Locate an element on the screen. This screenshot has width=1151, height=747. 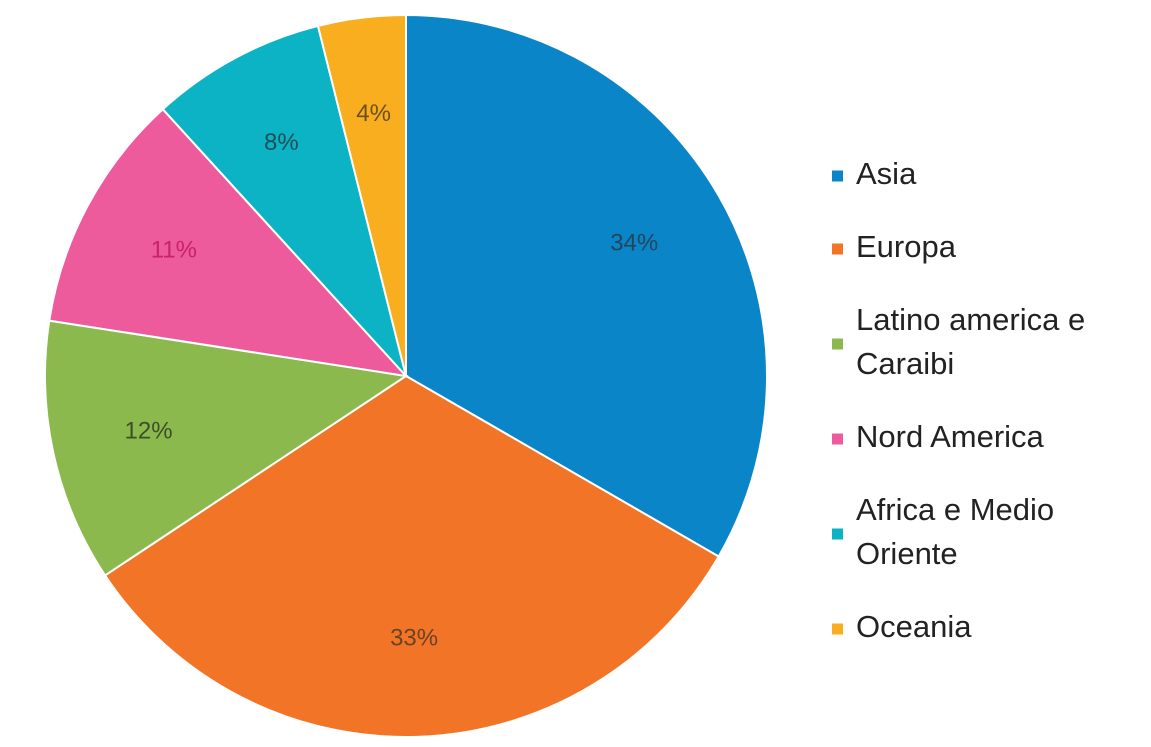
legend-label: Nord America is located at coordinates (950, 436).